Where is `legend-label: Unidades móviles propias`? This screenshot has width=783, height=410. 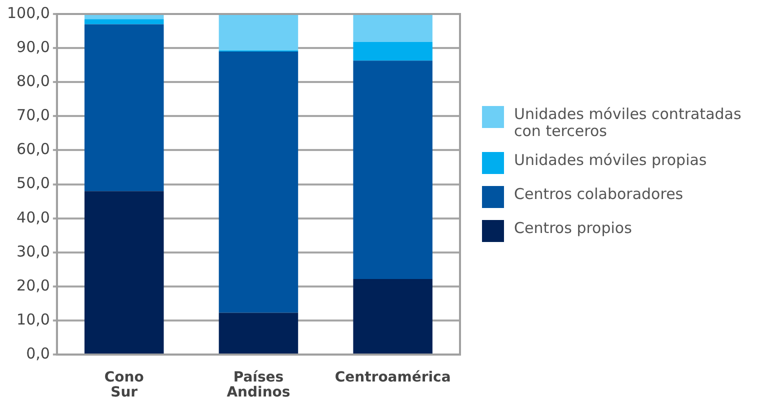
legend-label: Unidades móviles propias is located at coordinates (611, 160).